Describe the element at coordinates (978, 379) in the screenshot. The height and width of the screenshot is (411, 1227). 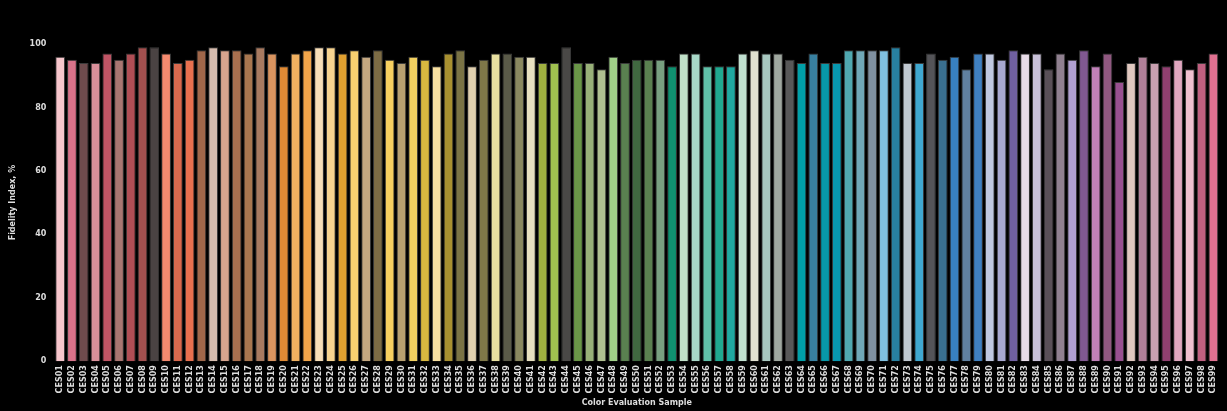
I see `x-tick-label: CES79` at that location.